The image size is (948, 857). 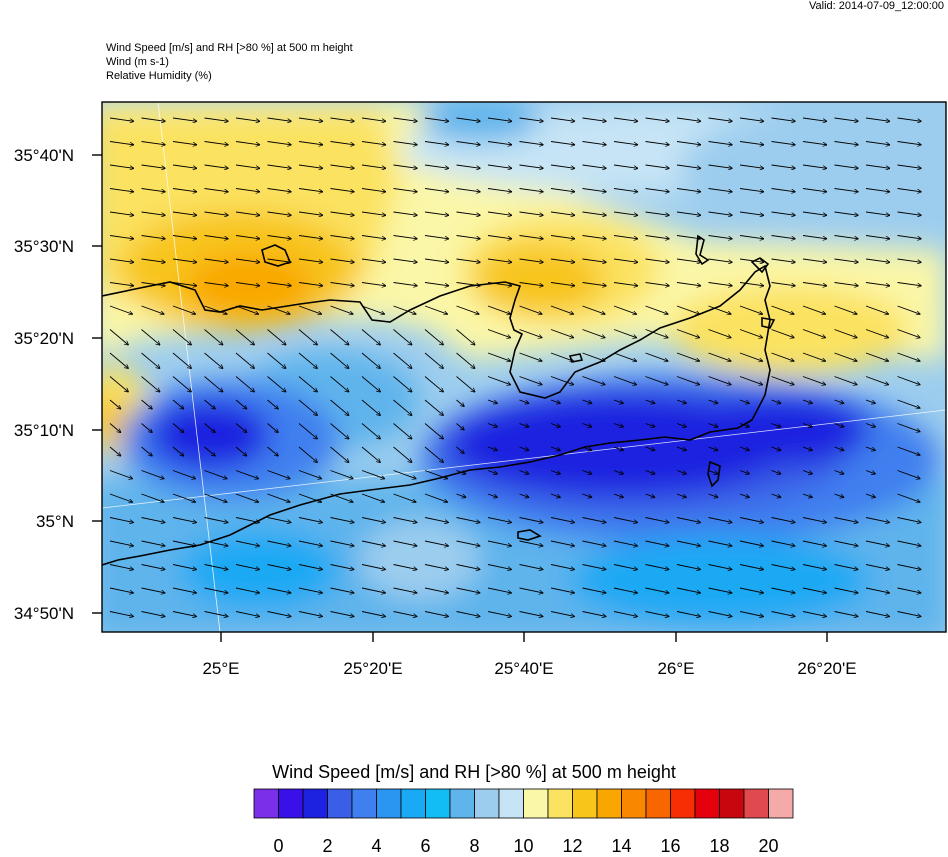 What do you see at coordinates (621, 846) in the screenshot?
I see `colorbar-tick-label: 14` at bounding box center [621, 846].